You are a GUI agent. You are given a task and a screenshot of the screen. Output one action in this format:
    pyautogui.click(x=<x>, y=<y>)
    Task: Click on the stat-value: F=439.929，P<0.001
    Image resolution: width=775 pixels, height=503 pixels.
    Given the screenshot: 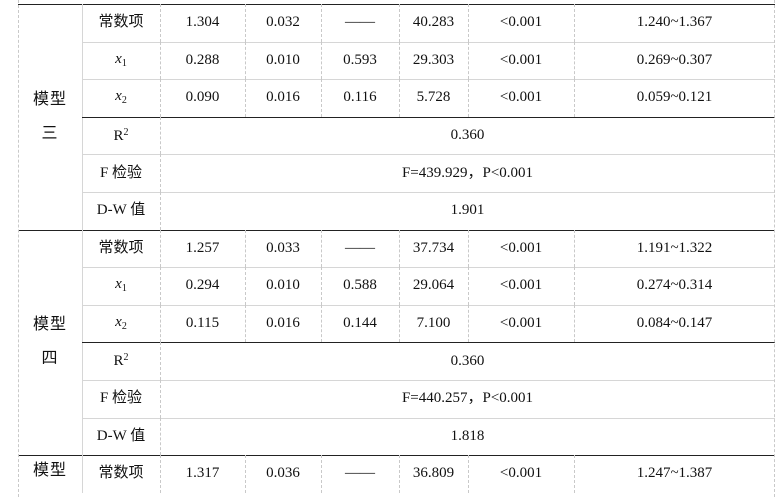 What is the action you would take?
    pyautogui.click(x=467, y=173)
    